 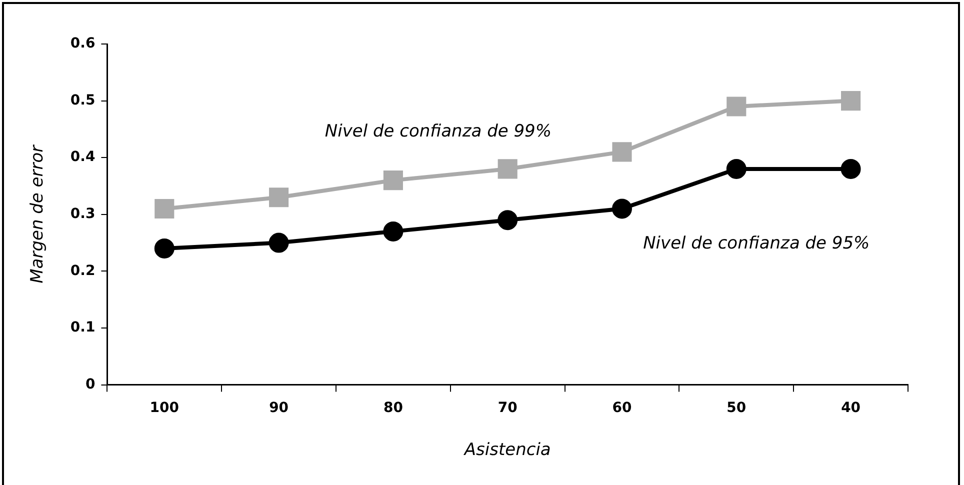 What do you see at coordinates (622, 408) in the screenshot?
I see `x-tick-label: 60` at bounding box center [622, 408].